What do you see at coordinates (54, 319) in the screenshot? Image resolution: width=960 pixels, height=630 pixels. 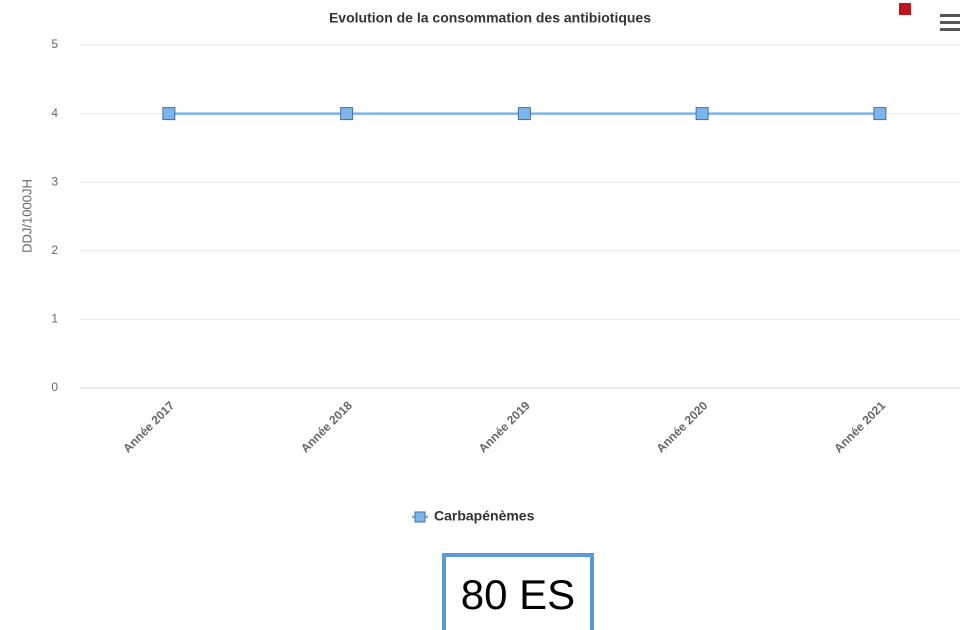 I see `y-tick-label: 1` at bounding box center [54, 319].